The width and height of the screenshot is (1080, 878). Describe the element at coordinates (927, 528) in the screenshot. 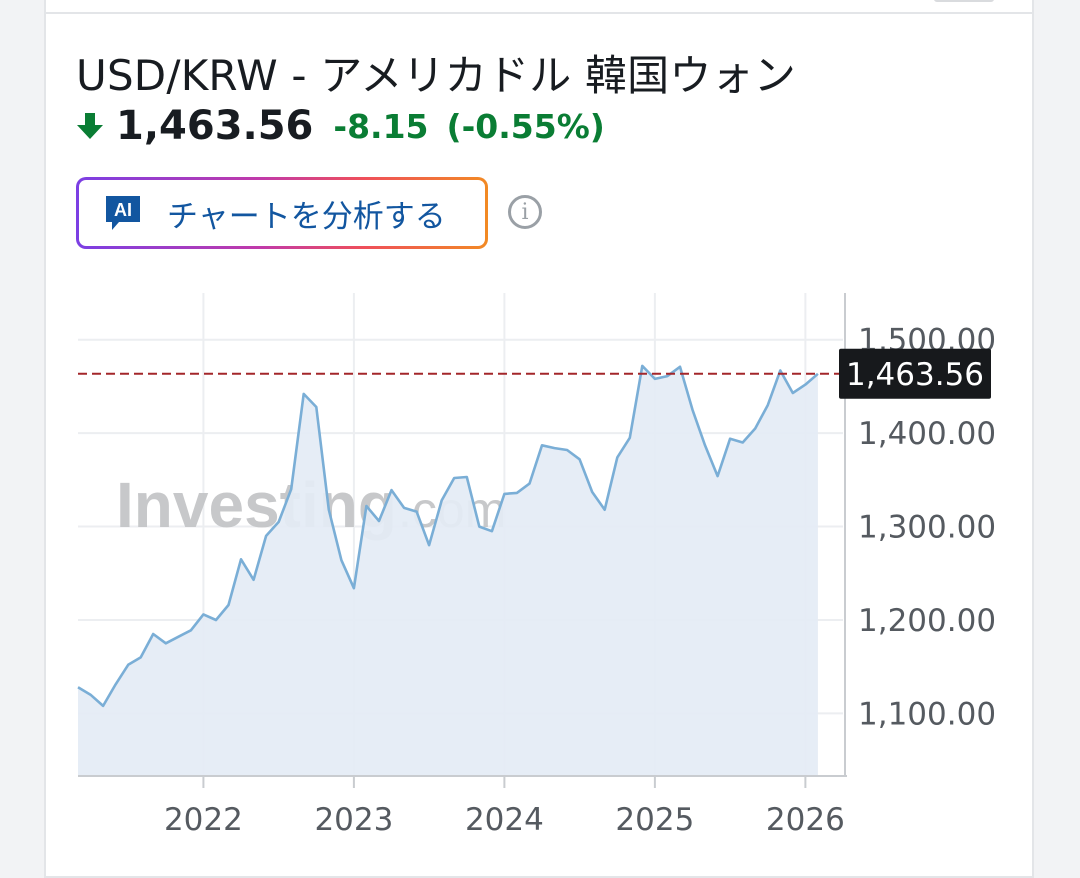

I see `y-tick-label: 1,300.00` at that location.